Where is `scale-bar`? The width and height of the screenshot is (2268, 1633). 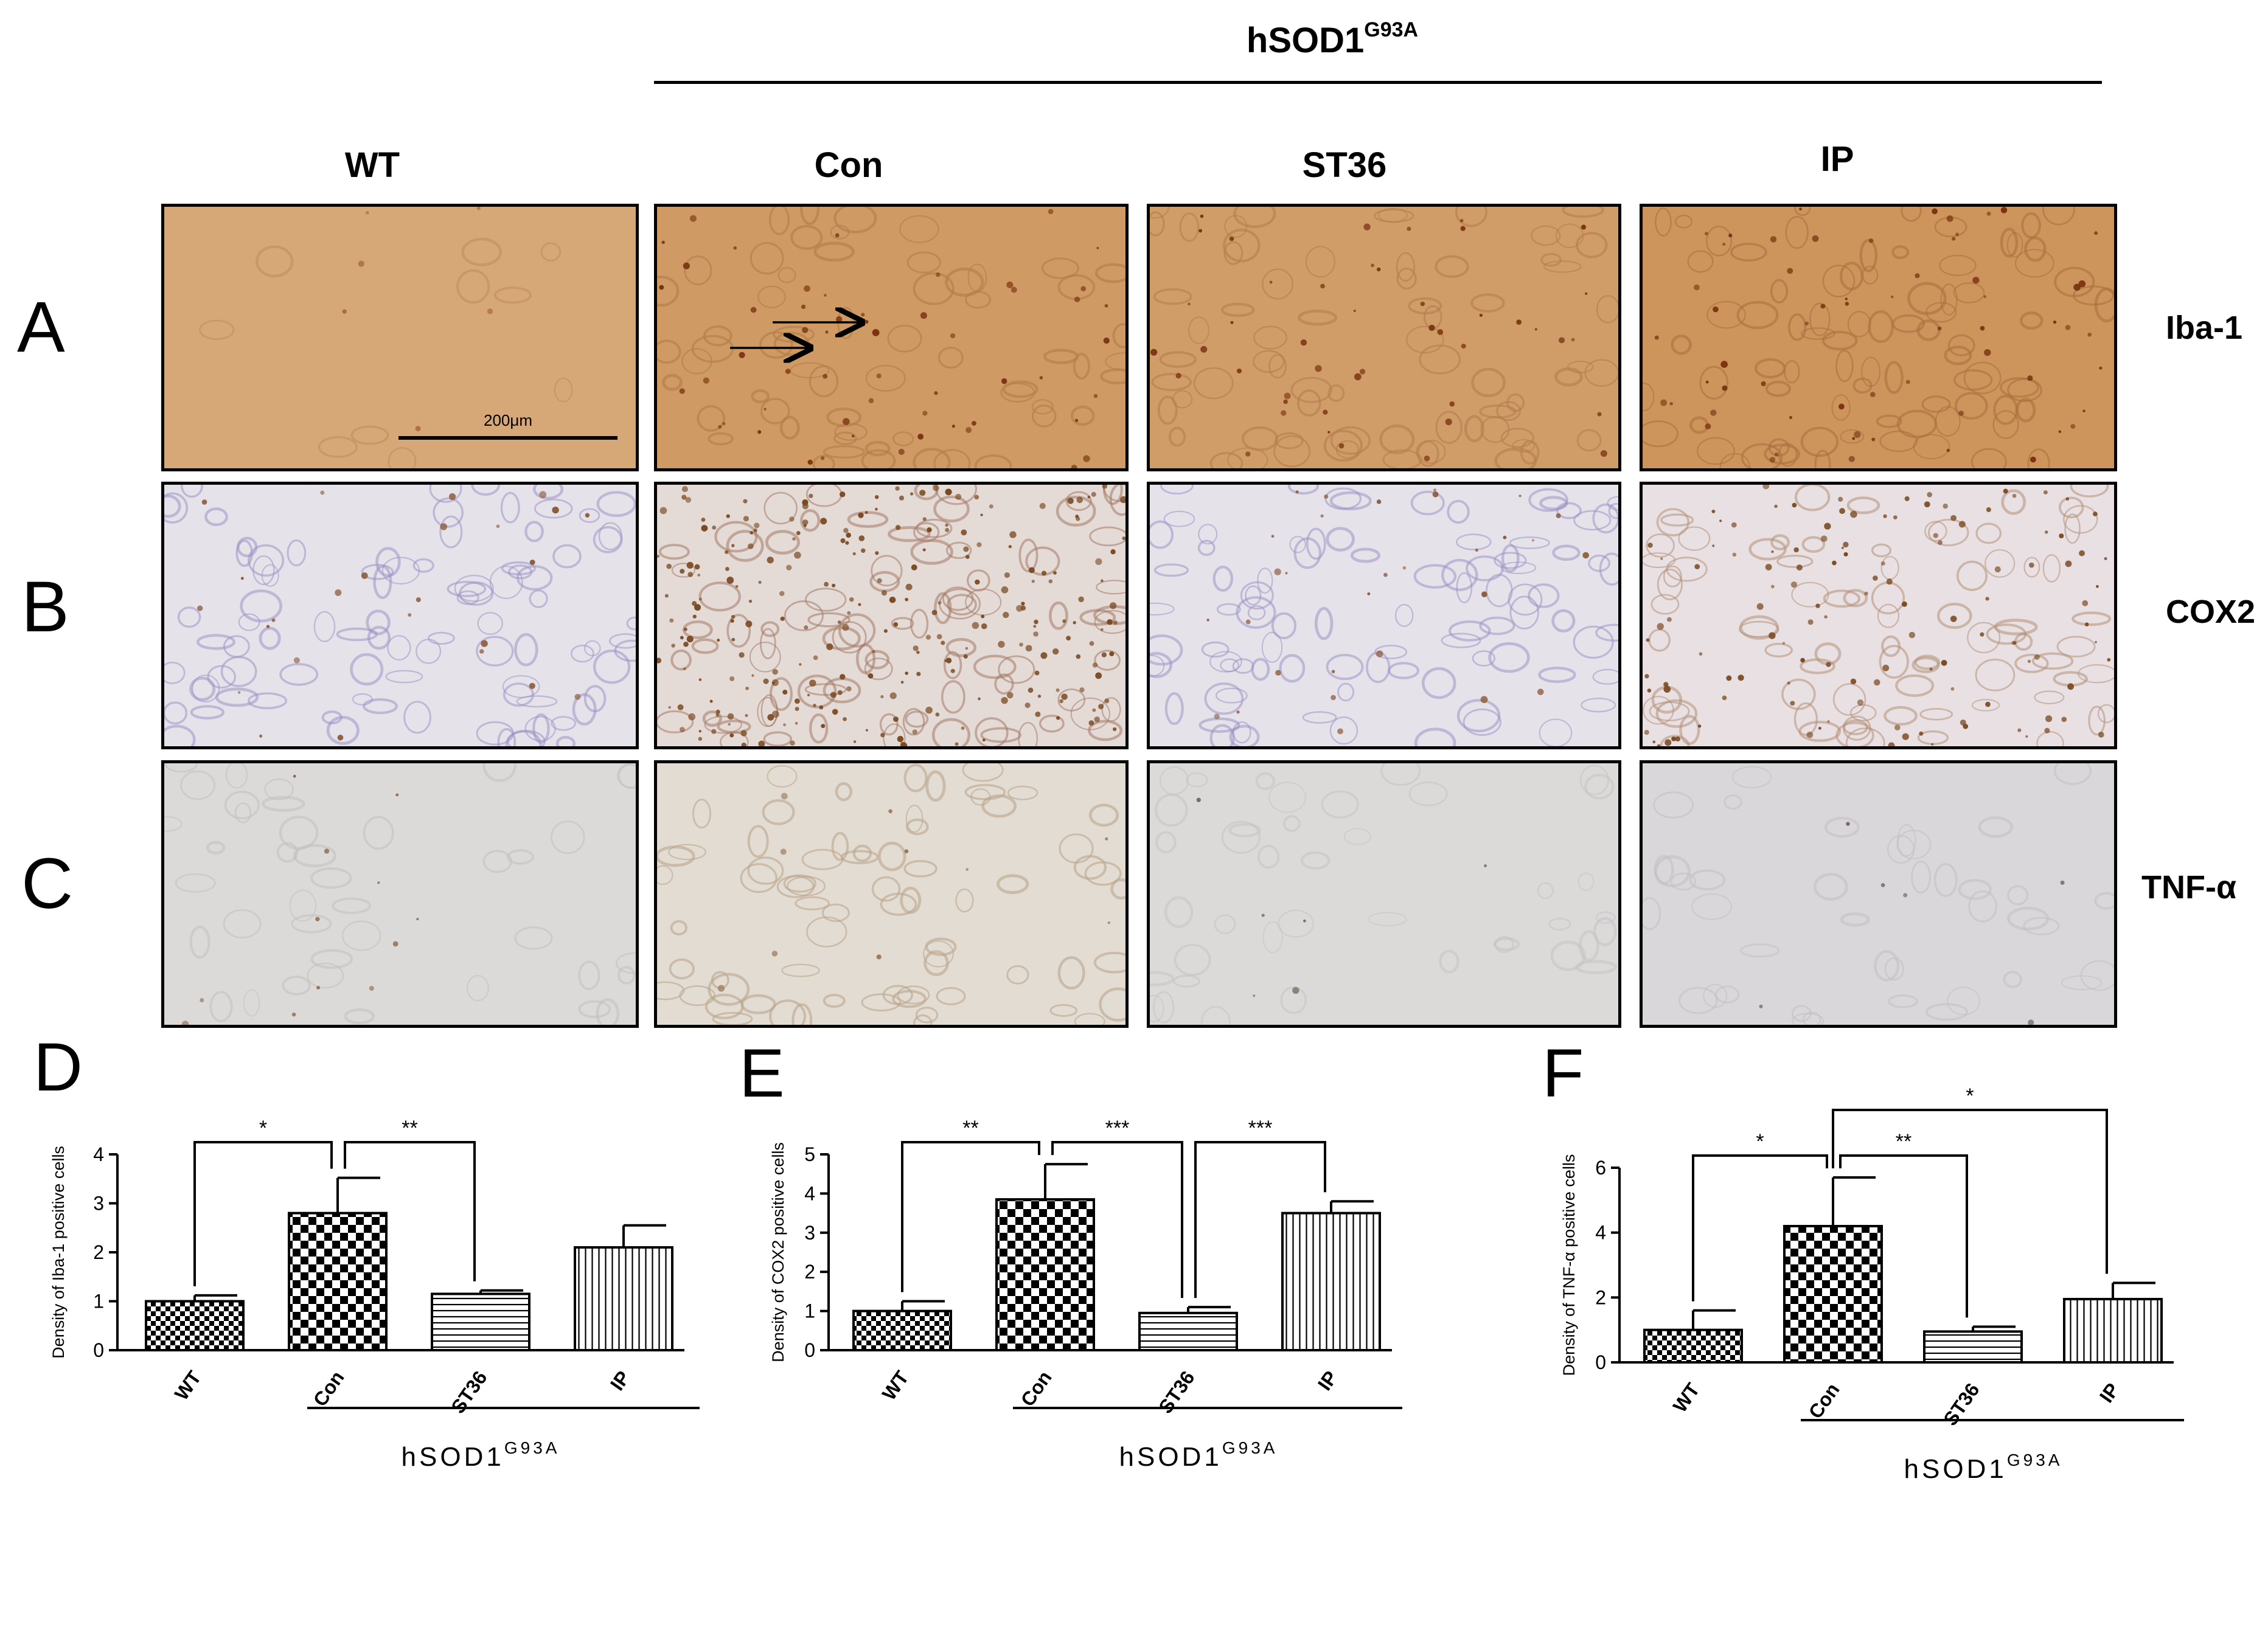 scale-bar is located at coordinates (507, 438).